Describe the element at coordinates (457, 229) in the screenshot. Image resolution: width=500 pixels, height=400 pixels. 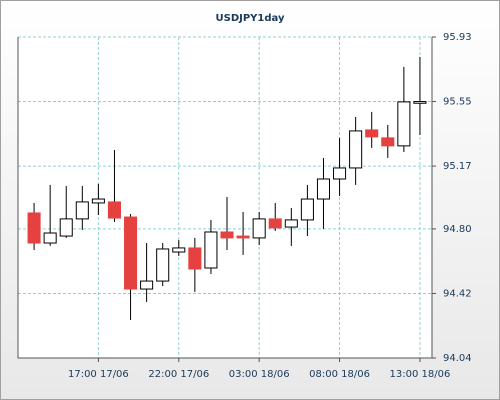
I see `y-tick-label: 94.80` at that location.